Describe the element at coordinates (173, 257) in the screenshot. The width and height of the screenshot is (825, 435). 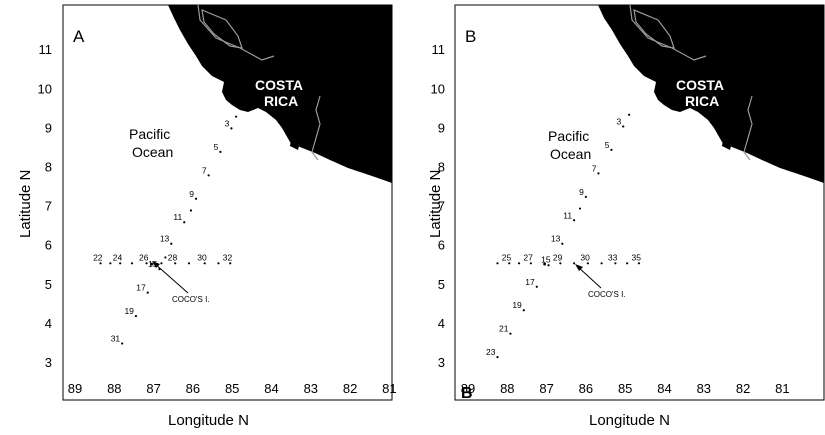
I see `station-label: 28` at that location.